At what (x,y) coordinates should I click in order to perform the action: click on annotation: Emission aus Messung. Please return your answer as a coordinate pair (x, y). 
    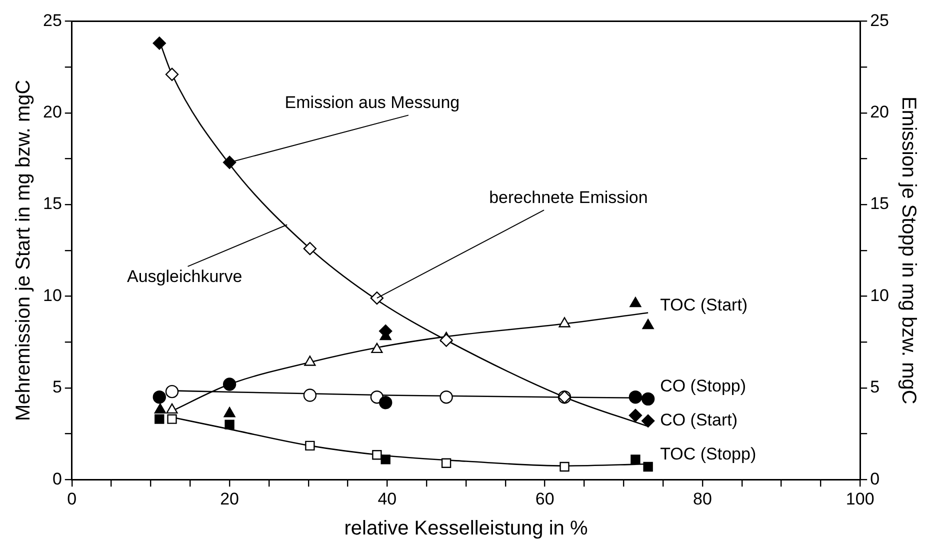
    Looking at the image, I should click on (372, 102).